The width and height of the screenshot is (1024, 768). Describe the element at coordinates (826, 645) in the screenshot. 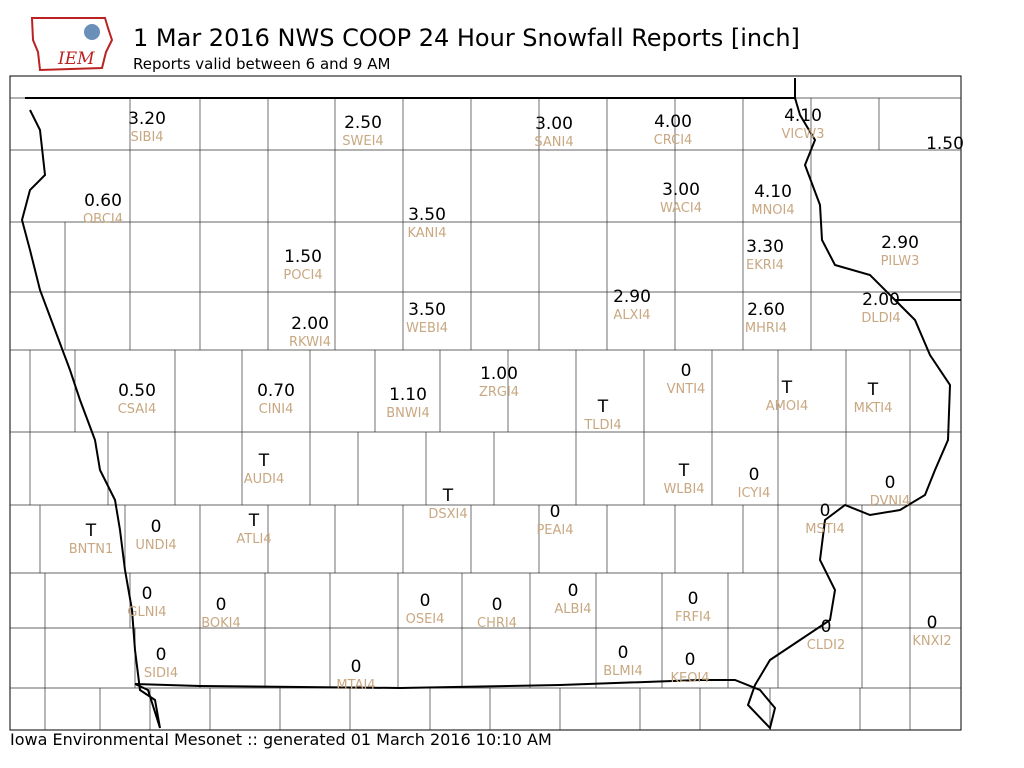

I see `station-id: CLDI2` at that location.